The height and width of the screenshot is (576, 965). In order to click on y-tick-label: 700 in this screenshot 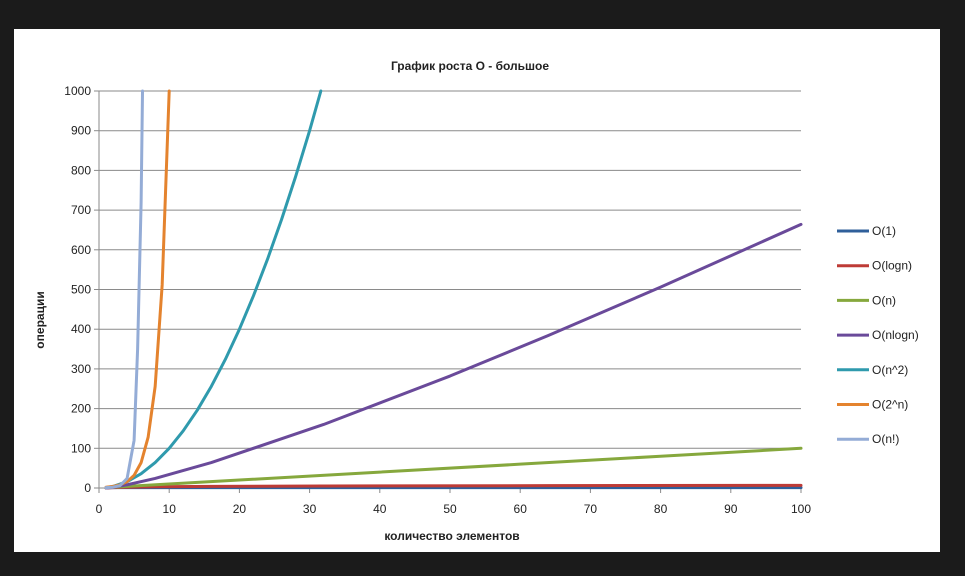, I will do `click(81, 210)`.